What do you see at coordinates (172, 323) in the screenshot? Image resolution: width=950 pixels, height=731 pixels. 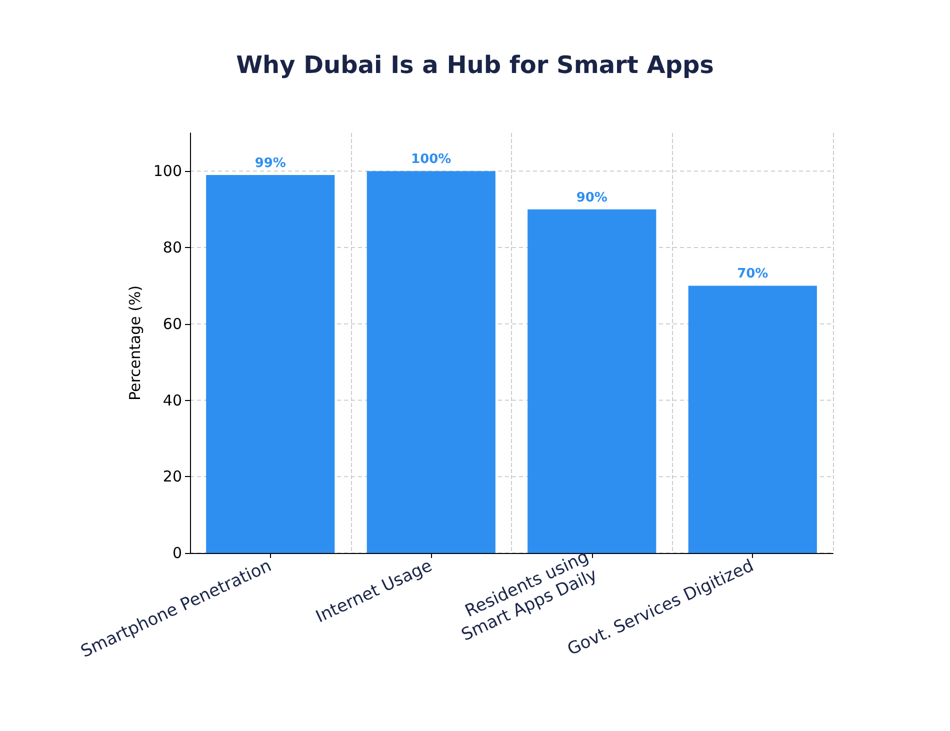 I see `y-tick-label: 60` at bounding box center [172, 323].